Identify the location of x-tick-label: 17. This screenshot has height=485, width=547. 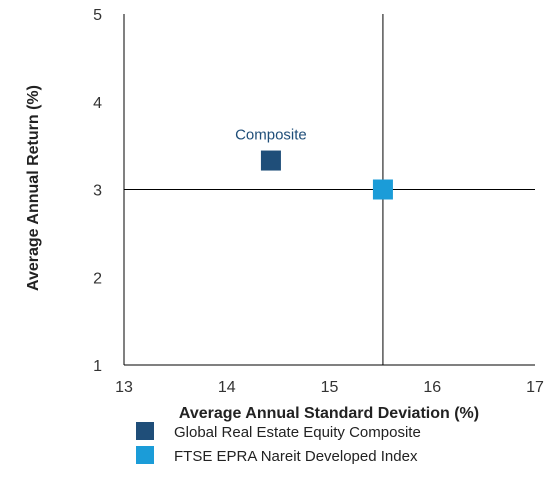
(535, 387).